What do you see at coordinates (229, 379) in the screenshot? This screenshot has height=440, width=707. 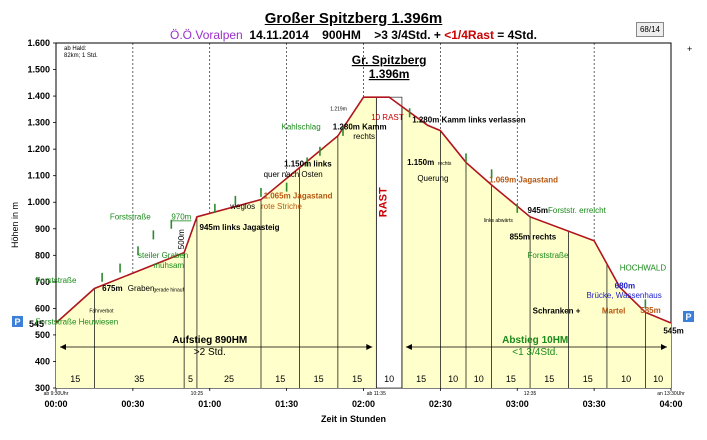 I see `segment-duration-label: 25` at bounding box center [229, 379].